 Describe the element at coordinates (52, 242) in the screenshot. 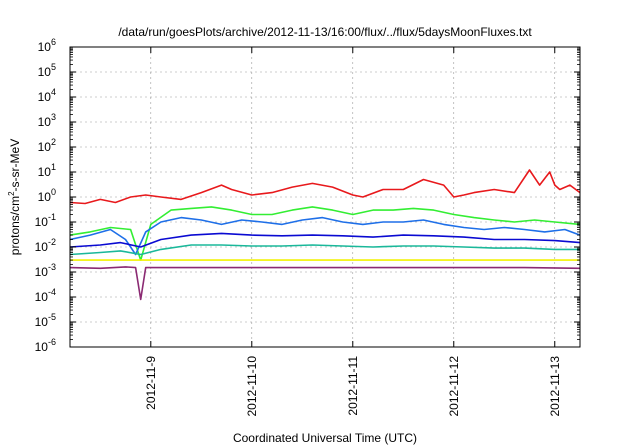

I see `y-tick-label-exp: -2` at that location.